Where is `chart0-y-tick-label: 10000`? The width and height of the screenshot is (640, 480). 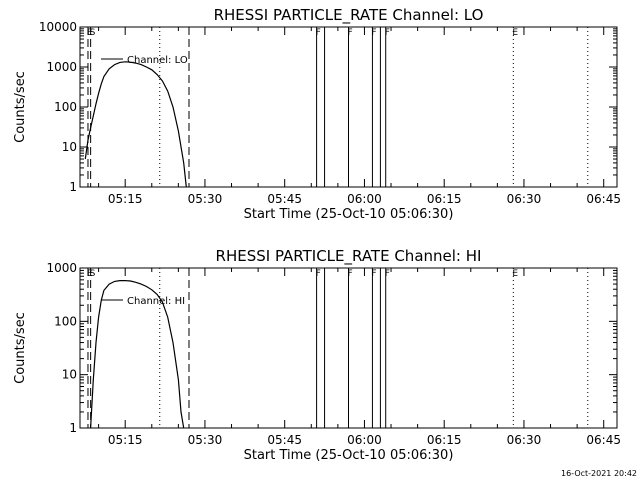 chart0-y-tick-label: 10000 is located at coordinates (58, 27).